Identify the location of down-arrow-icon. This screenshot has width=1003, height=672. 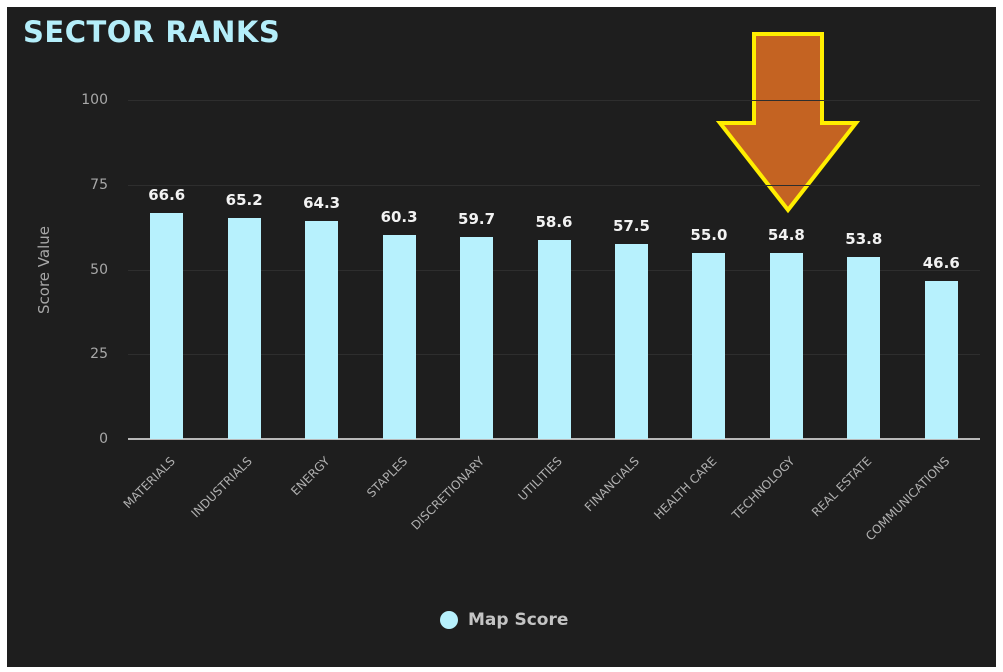
(788, 123).